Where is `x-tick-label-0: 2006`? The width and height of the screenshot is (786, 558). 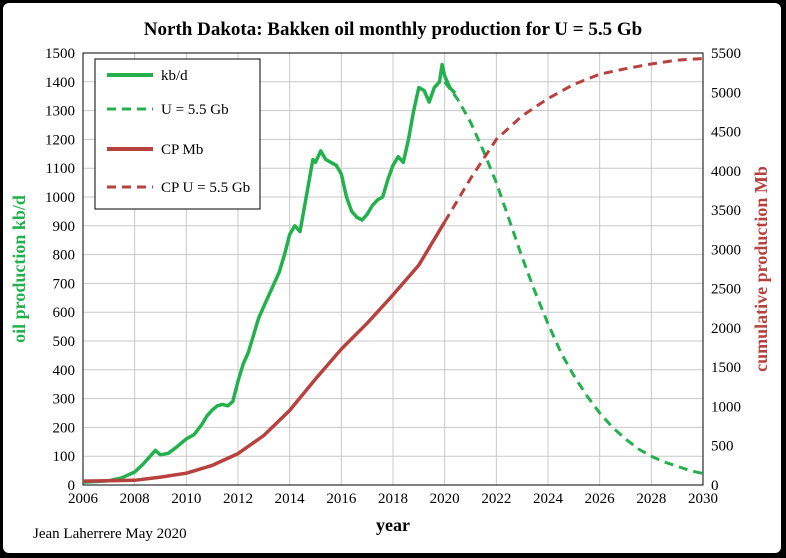 x-tick-label-0: 2006 is located at coordinates (83, 499).